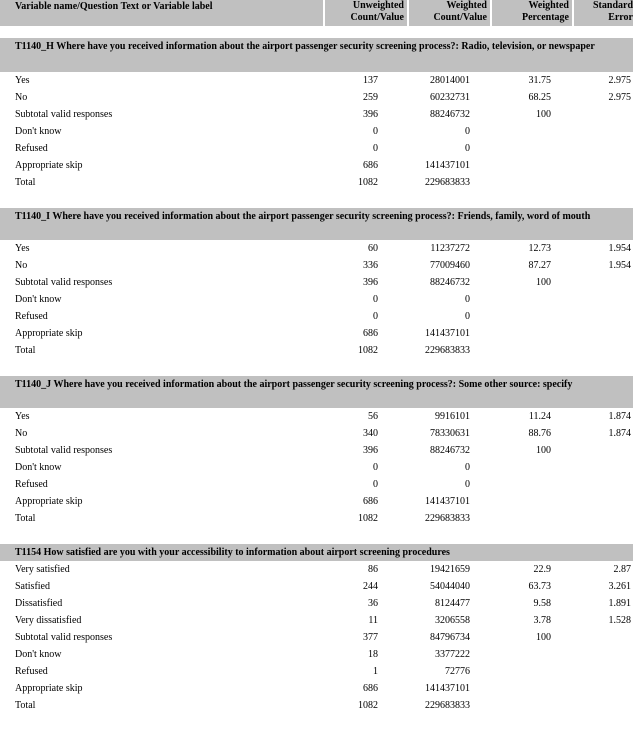 The image size is (633, 733). I want to click on row-label: Dissatisfied, so click(39, 603).